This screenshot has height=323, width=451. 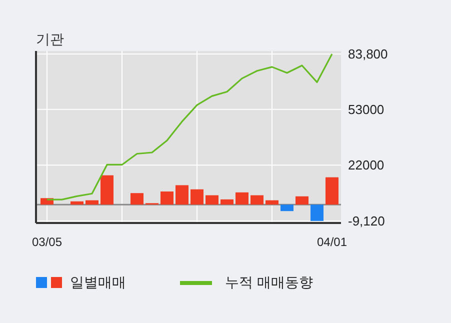 I want to click on legend-label: 일별매매, so click(x=98, y=282).